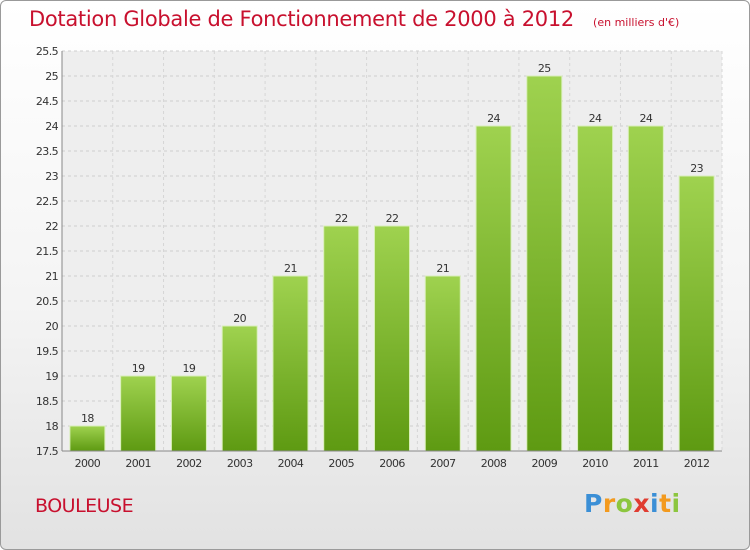  What do you see at coordinates (51, 276) in the screenshot?
I see `y-tick-label: 21` at bounding box center [51, 276].